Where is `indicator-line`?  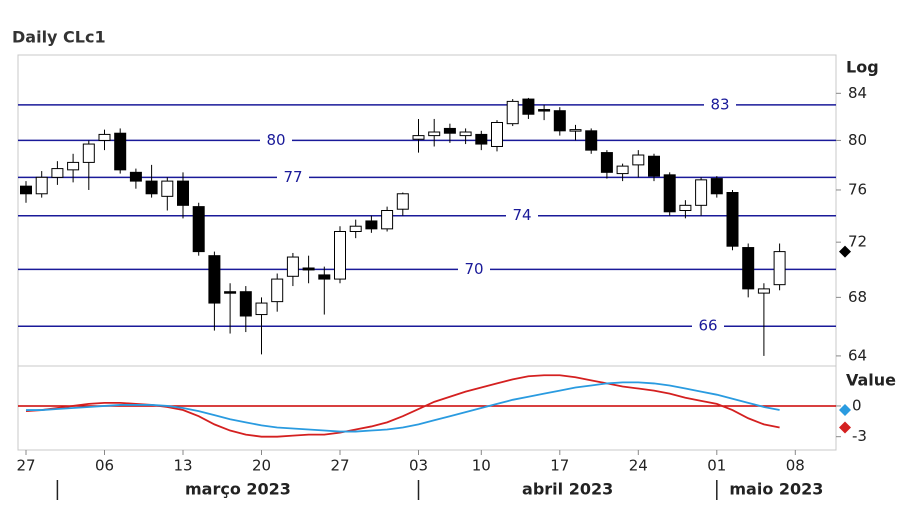 indicator-line is located at coordinates (403, 407).